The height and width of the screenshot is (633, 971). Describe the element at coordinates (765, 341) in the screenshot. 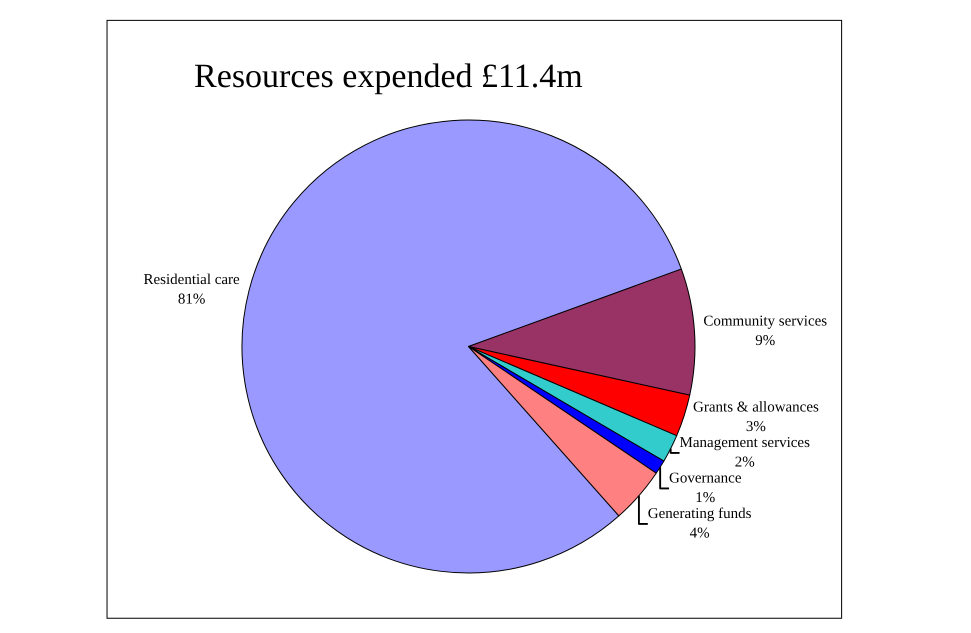

I see `data-label: 9%` at that location.